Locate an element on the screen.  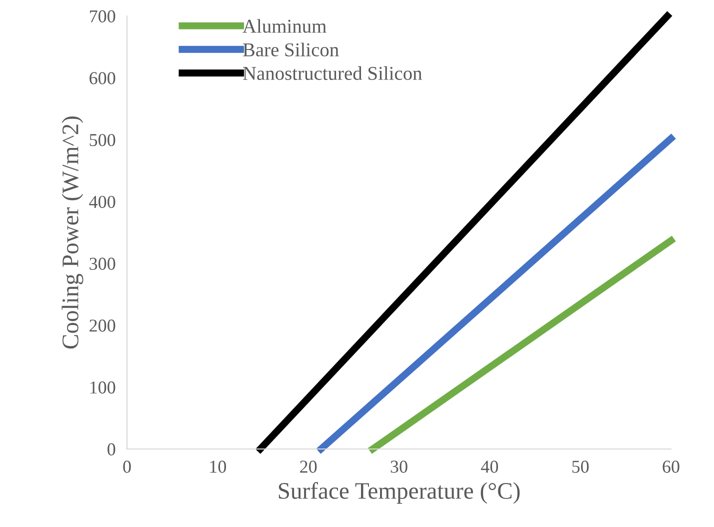
y-tick-label: 300 is located at coordinates (103, 264).